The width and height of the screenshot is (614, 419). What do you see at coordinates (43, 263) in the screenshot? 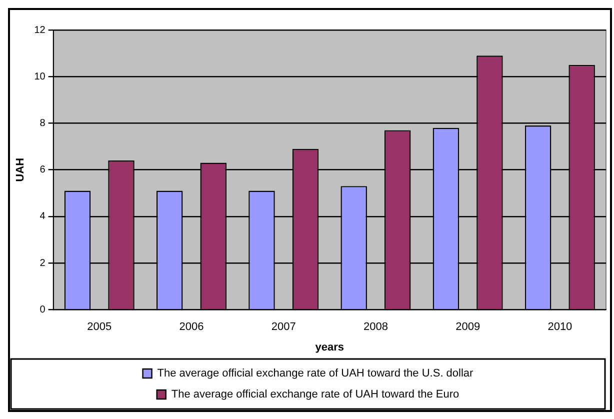
I see `y-tick-label: 2` at bounding box center [43, 263].